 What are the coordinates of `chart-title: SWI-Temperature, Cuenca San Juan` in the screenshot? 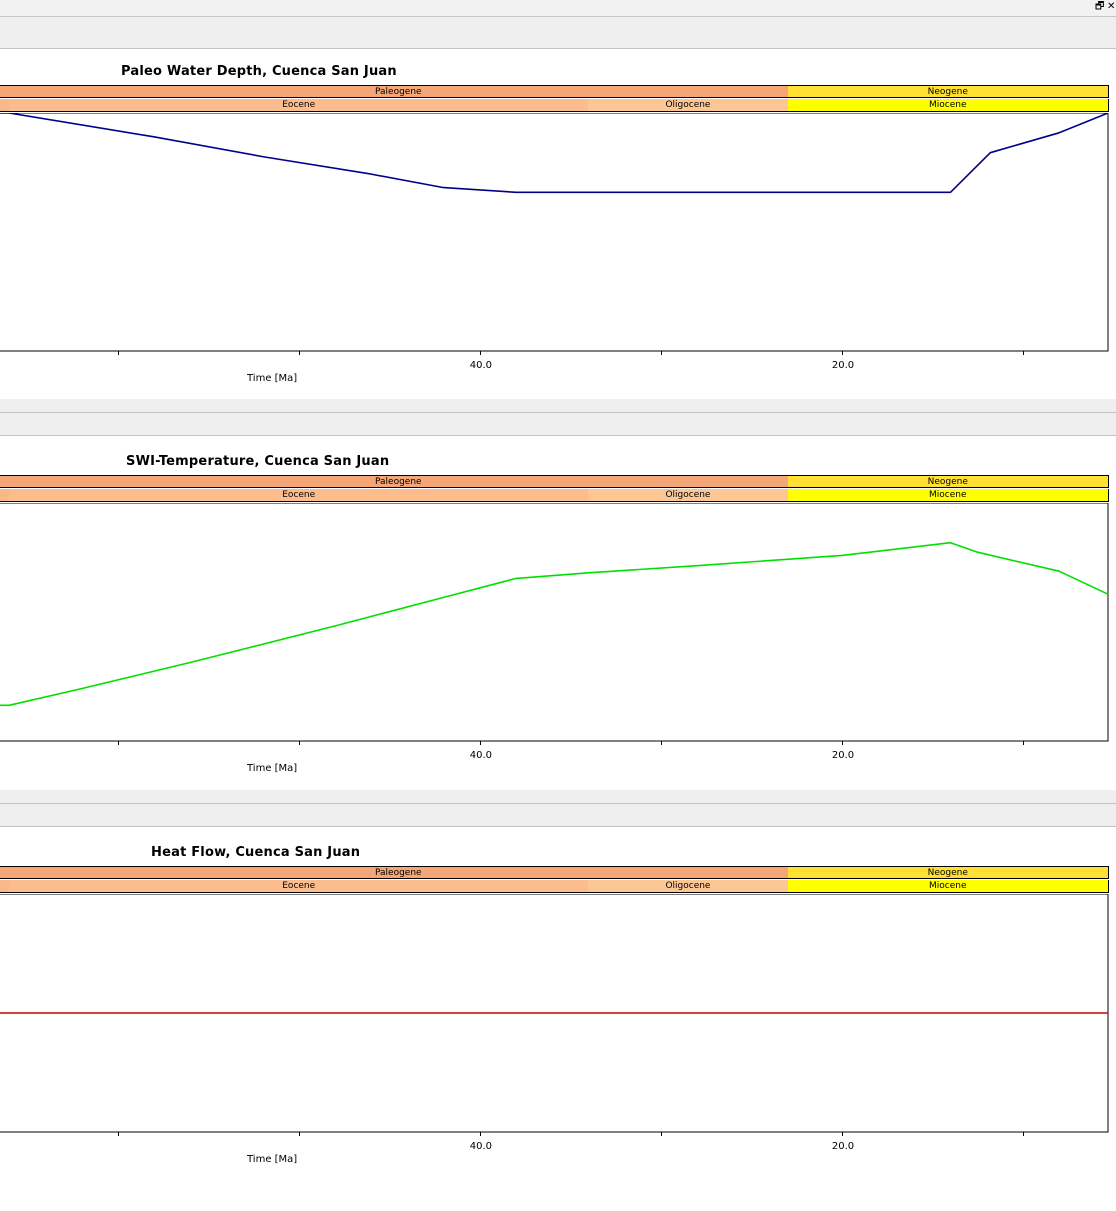 It's located at (258, 461).